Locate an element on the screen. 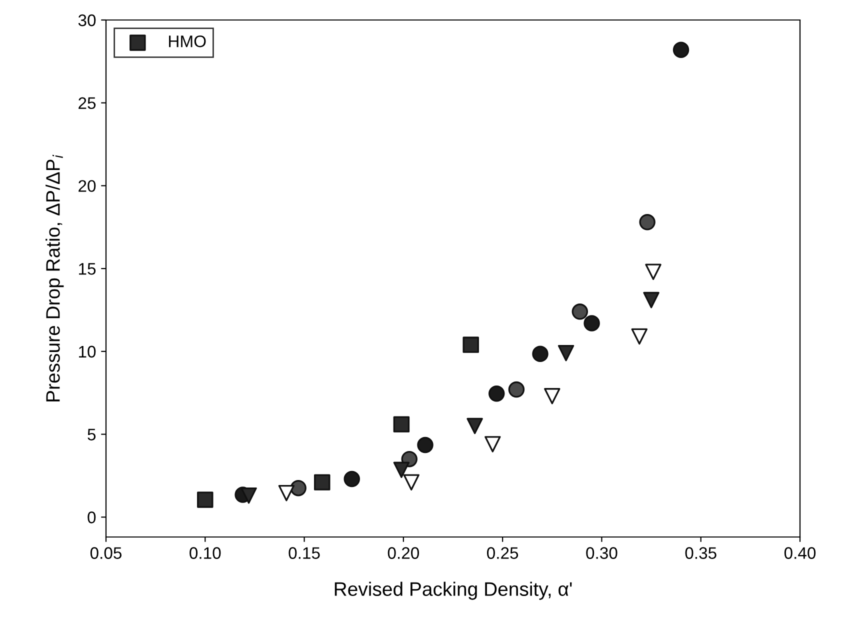 This screenshot has height=627, width=862. x-tick-label: 0.30 is located at coordinates (602, 553).